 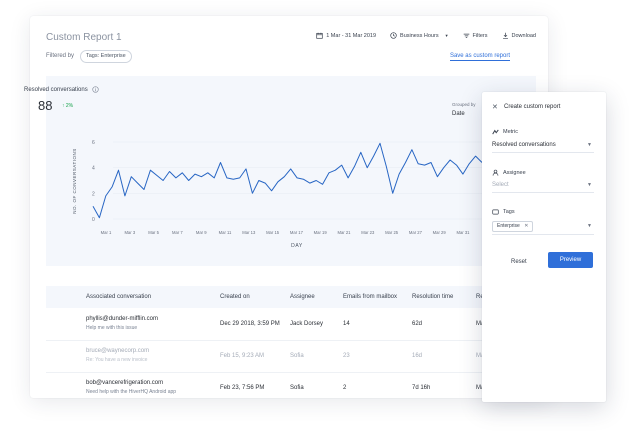 I want to click on x-tick-label: Mar 31, so click(x=463, y=232).